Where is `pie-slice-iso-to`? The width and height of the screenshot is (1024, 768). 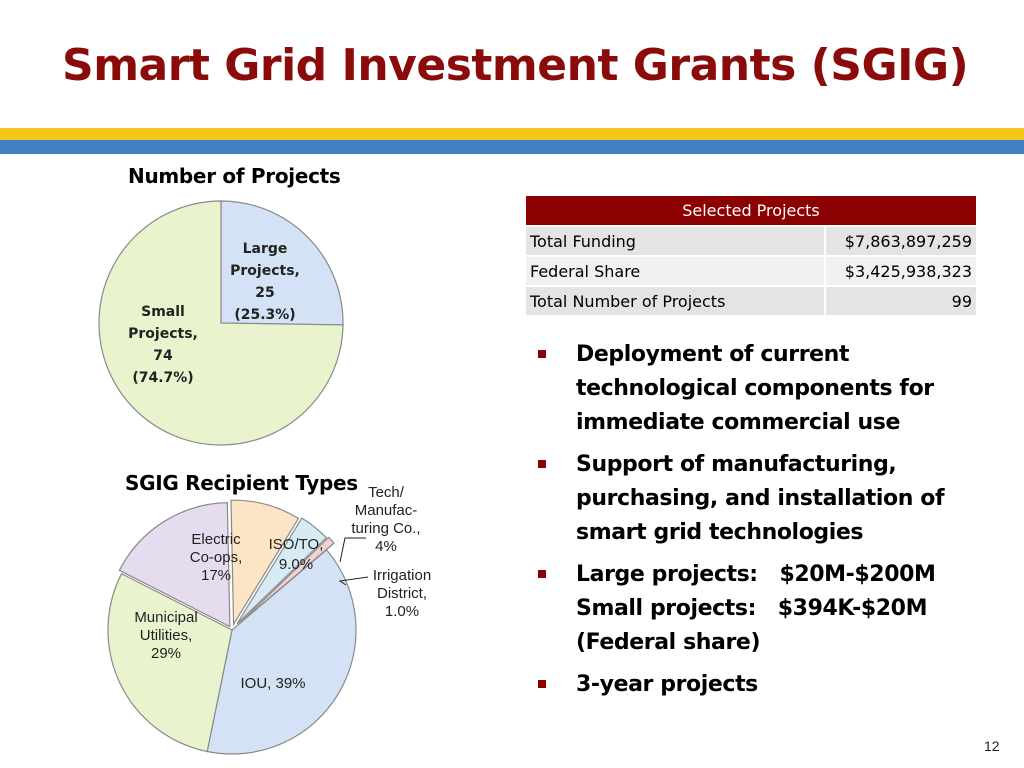
pie-slice-iso-to is located at coordinates (265, 563).